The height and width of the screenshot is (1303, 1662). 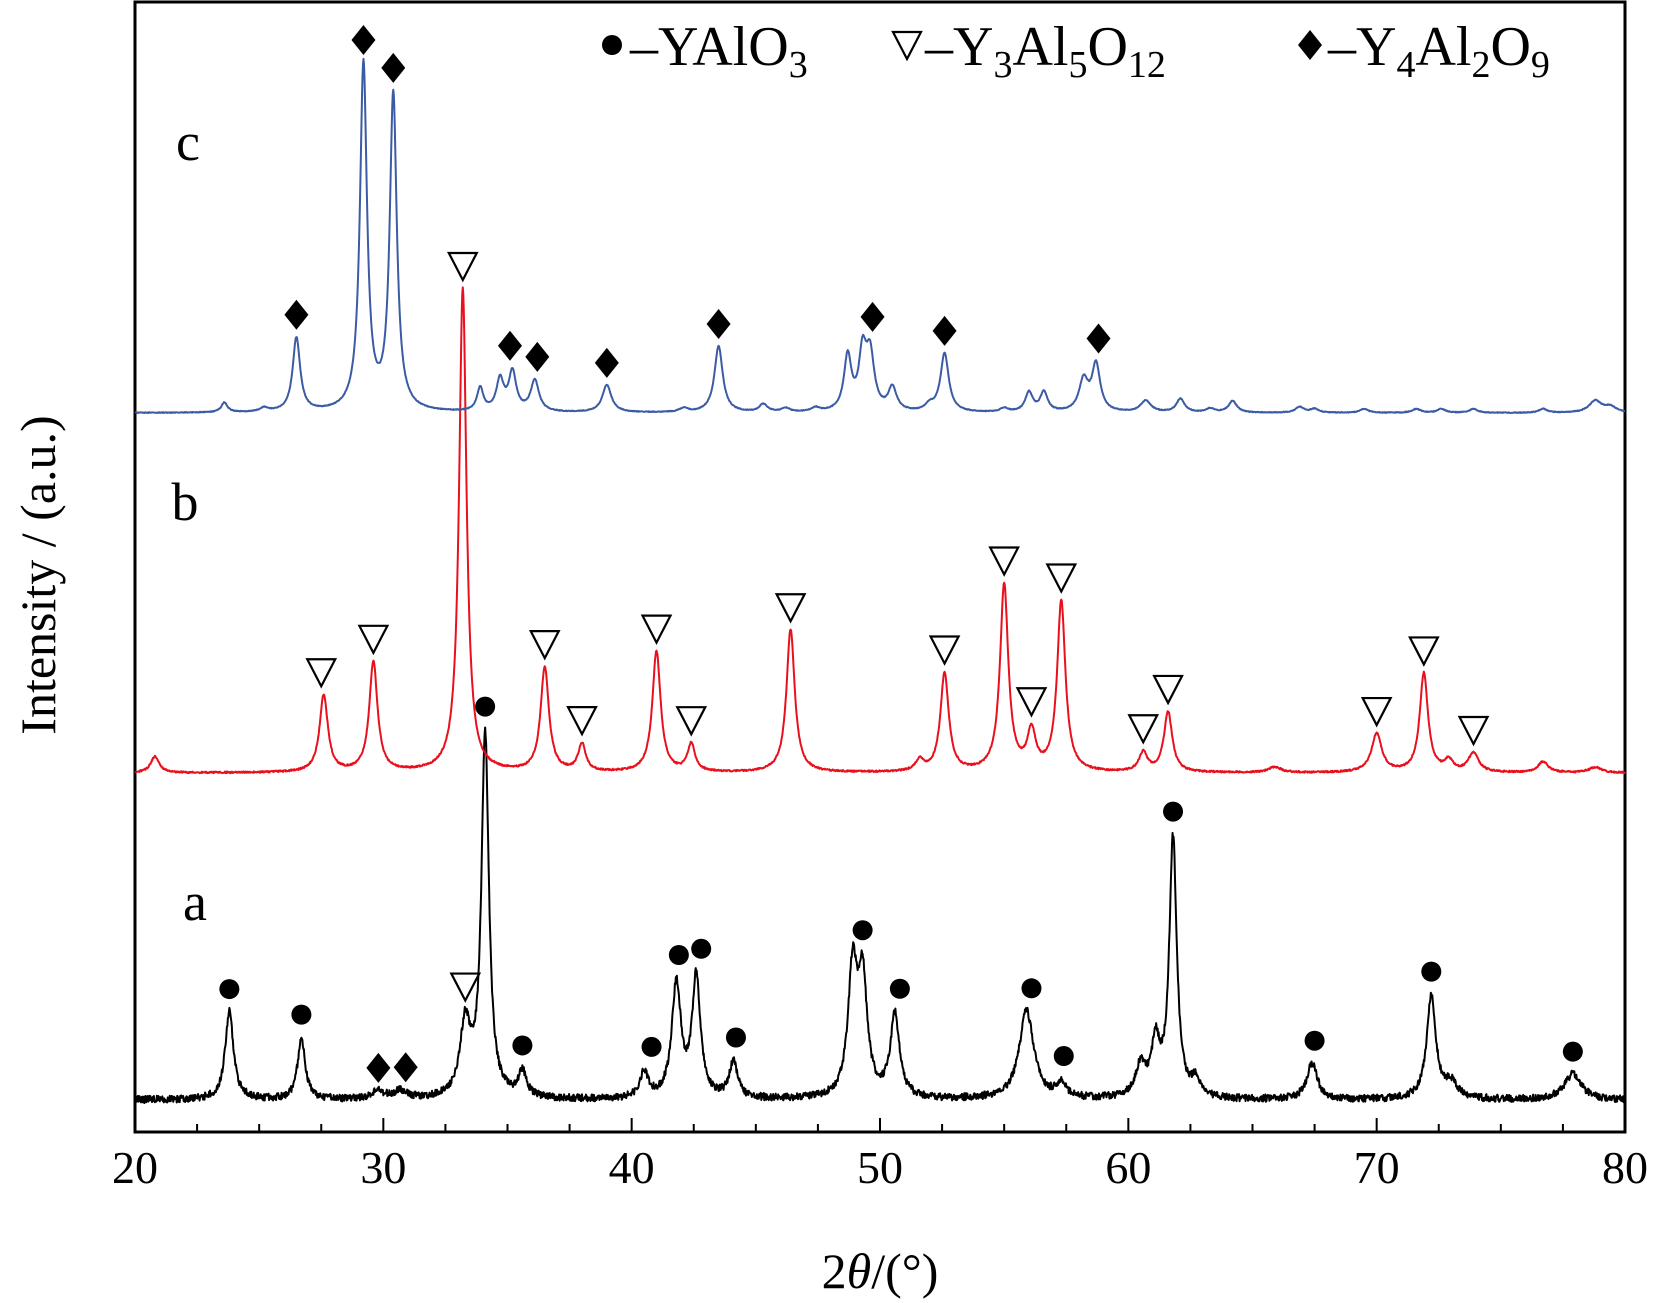 I want to click on x-tick-label: 20, so click(x=135, y=1167).